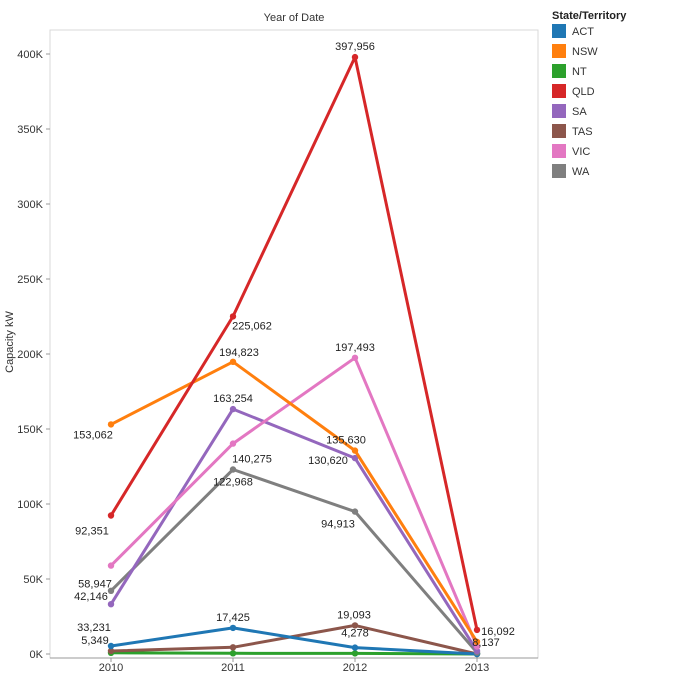 Image resolution: width=690 pixels, height=678 pixels. What do you see at coordinates (294, 18) in the screenshot?
I see `chart-title: Year of Date` at bounding box center [294, 18].